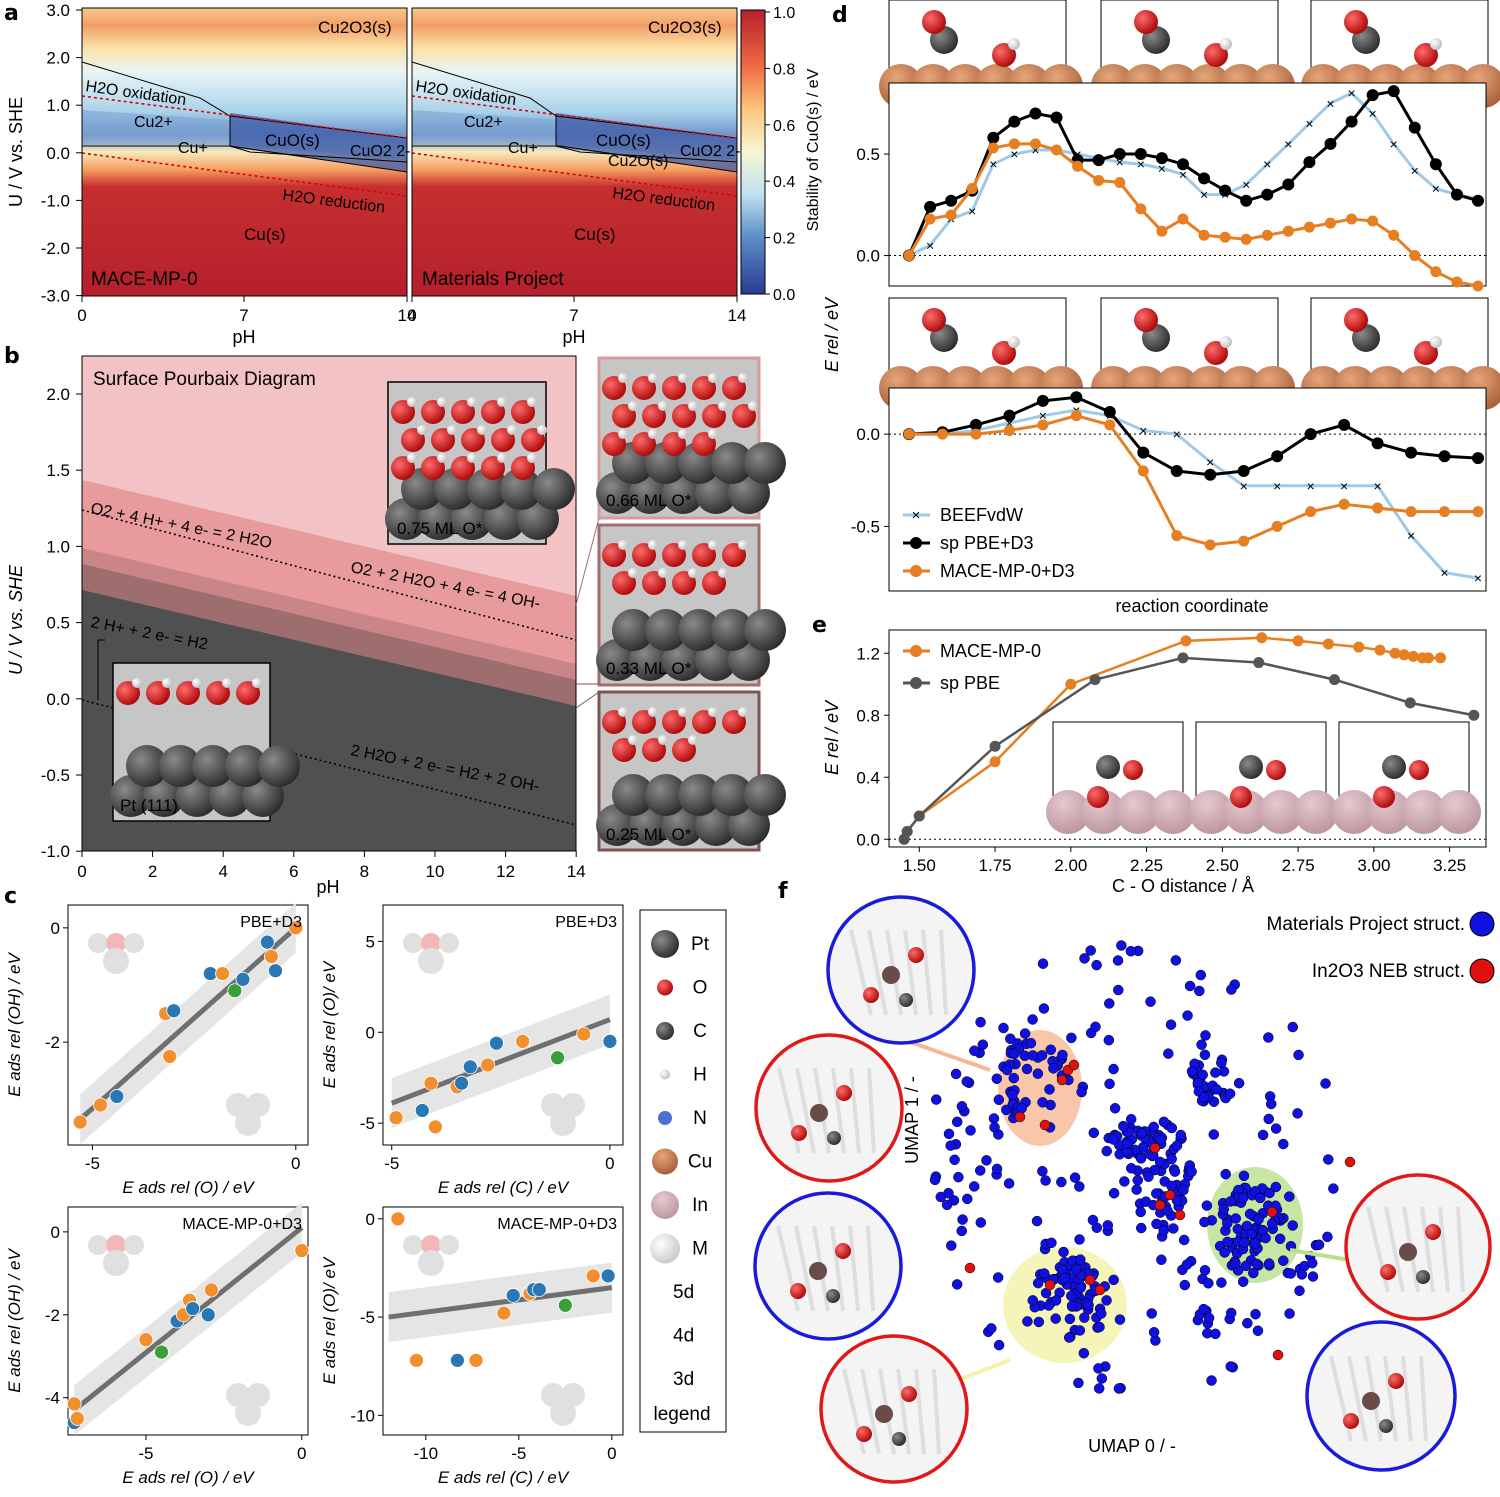  What do you see at coordinates (916, 651) in the screenshot?
I see `legend-marker` at bounding box center [916, 651].